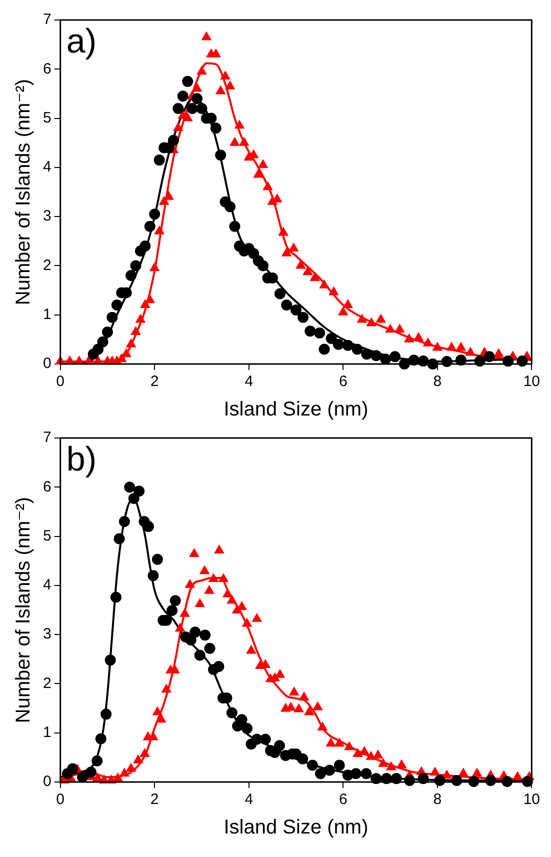 The width and height of the screenshot is (551, 857). Describe the element at coordinates (81, 41) in the screenshot. I see `annotation: a)` at that location.